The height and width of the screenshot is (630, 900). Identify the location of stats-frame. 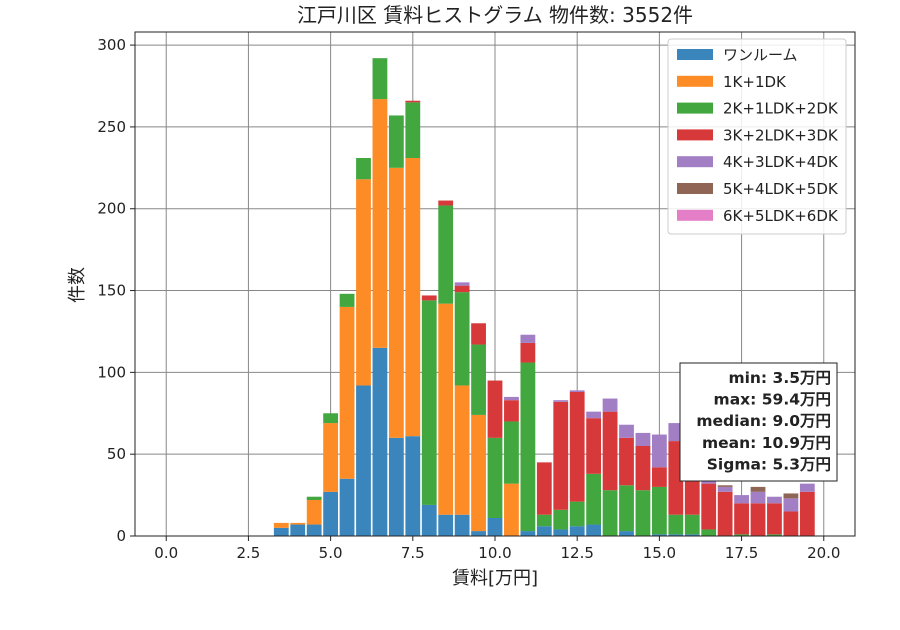
(758, 422).